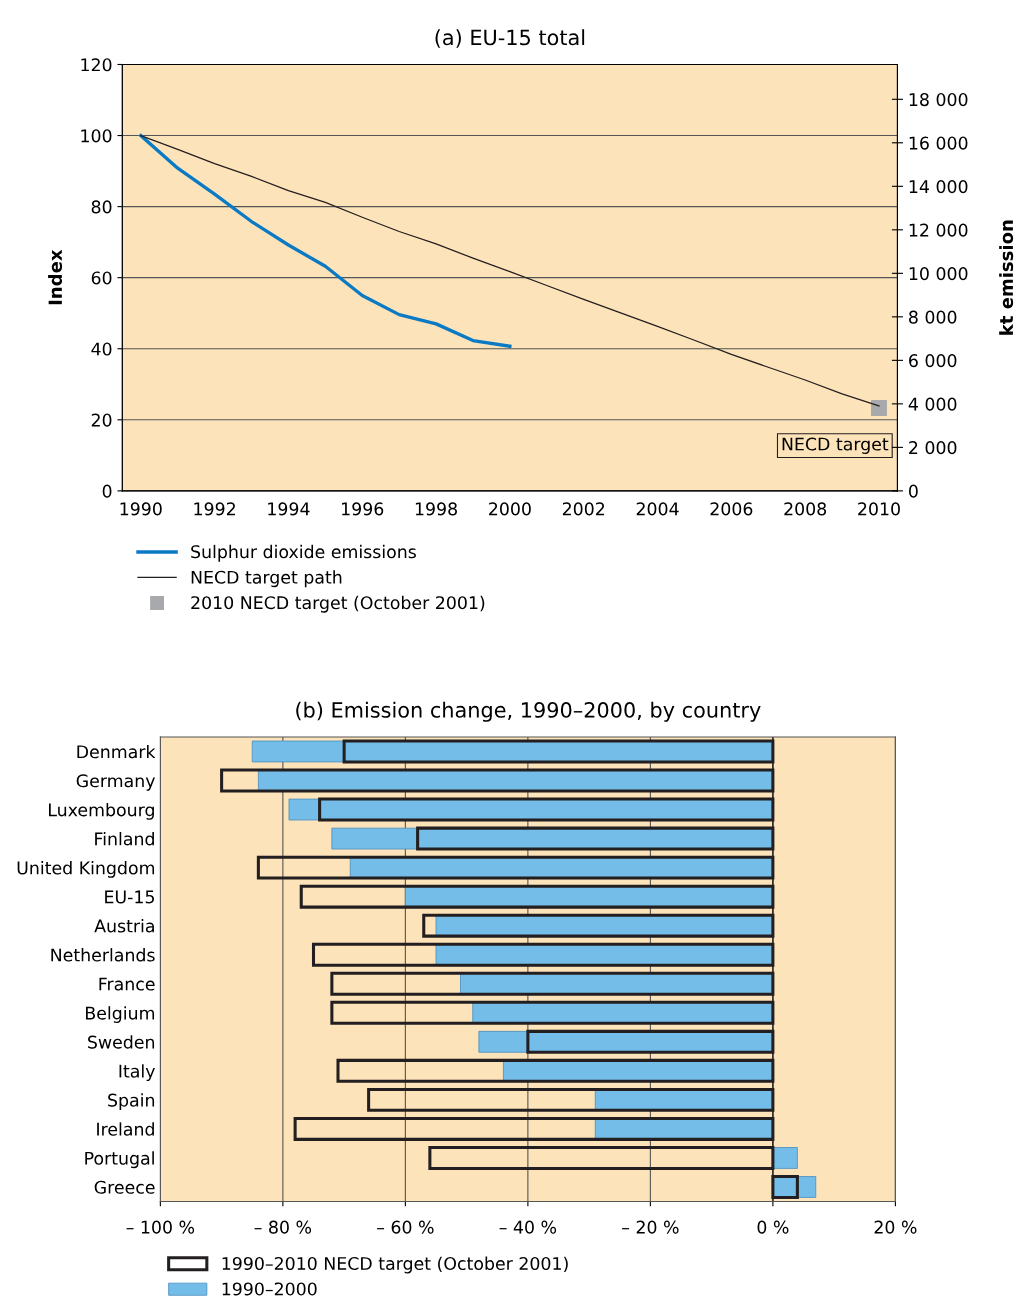 This screenshot has width=1028, height=1316. I want to click on annotation: NECD target, so click(835, 445).